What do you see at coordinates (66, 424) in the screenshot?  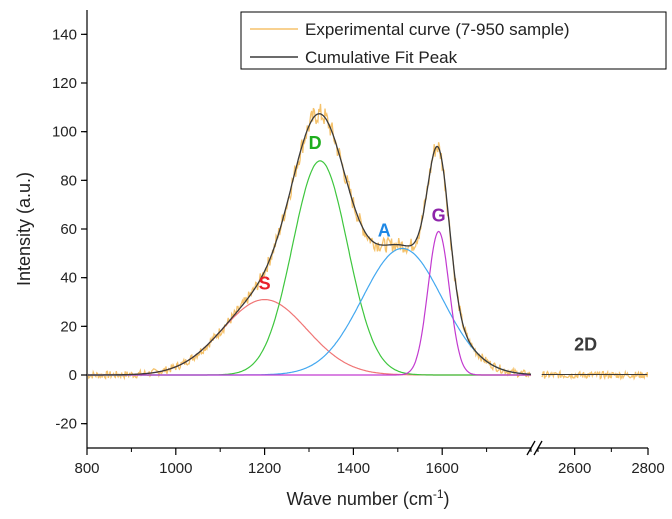 I see `y-tick-label: -20` at bounding box center [66, 424].